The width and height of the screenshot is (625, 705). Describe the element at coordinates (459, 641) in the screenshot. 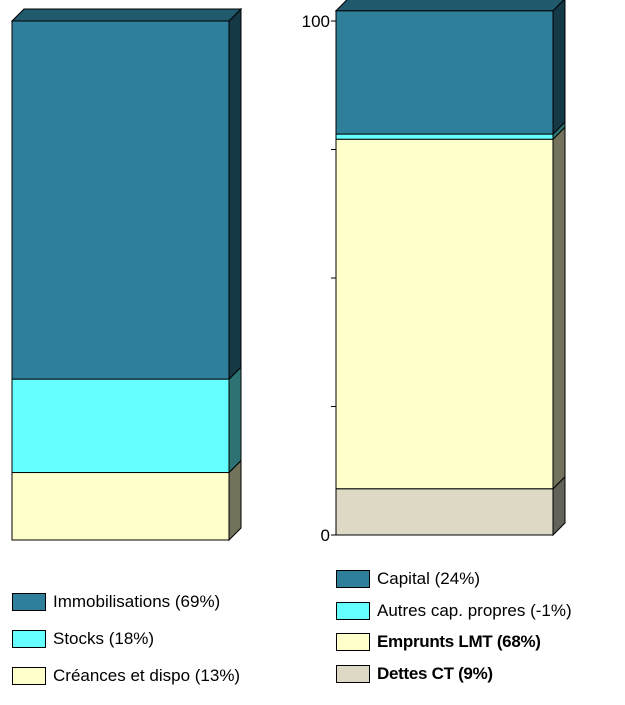

I see `legend-label: Emprunts LMT (68%)` at that location.